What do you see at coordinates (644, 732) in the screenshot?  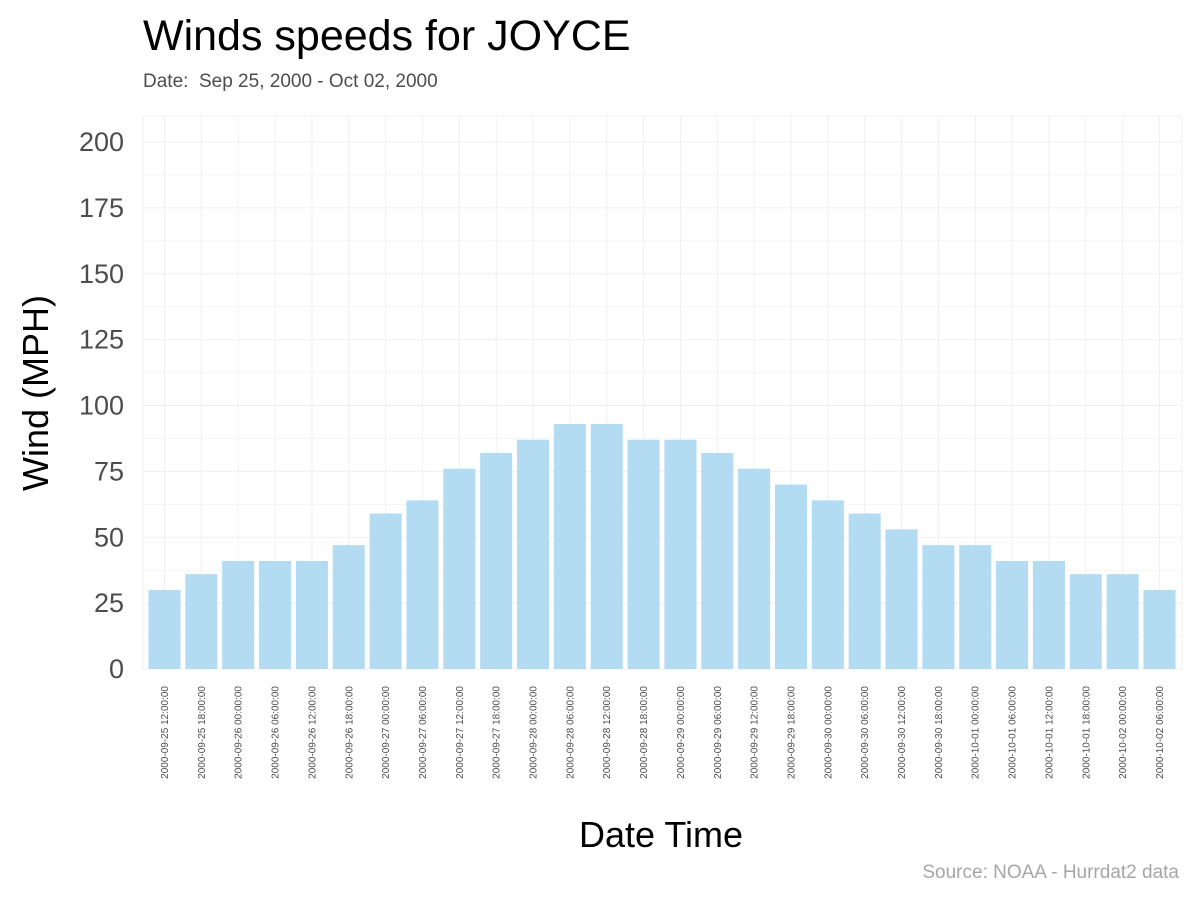 I see `x-tick-label: 2000-09-28 18:00:00` at bounding box center [644, 732].